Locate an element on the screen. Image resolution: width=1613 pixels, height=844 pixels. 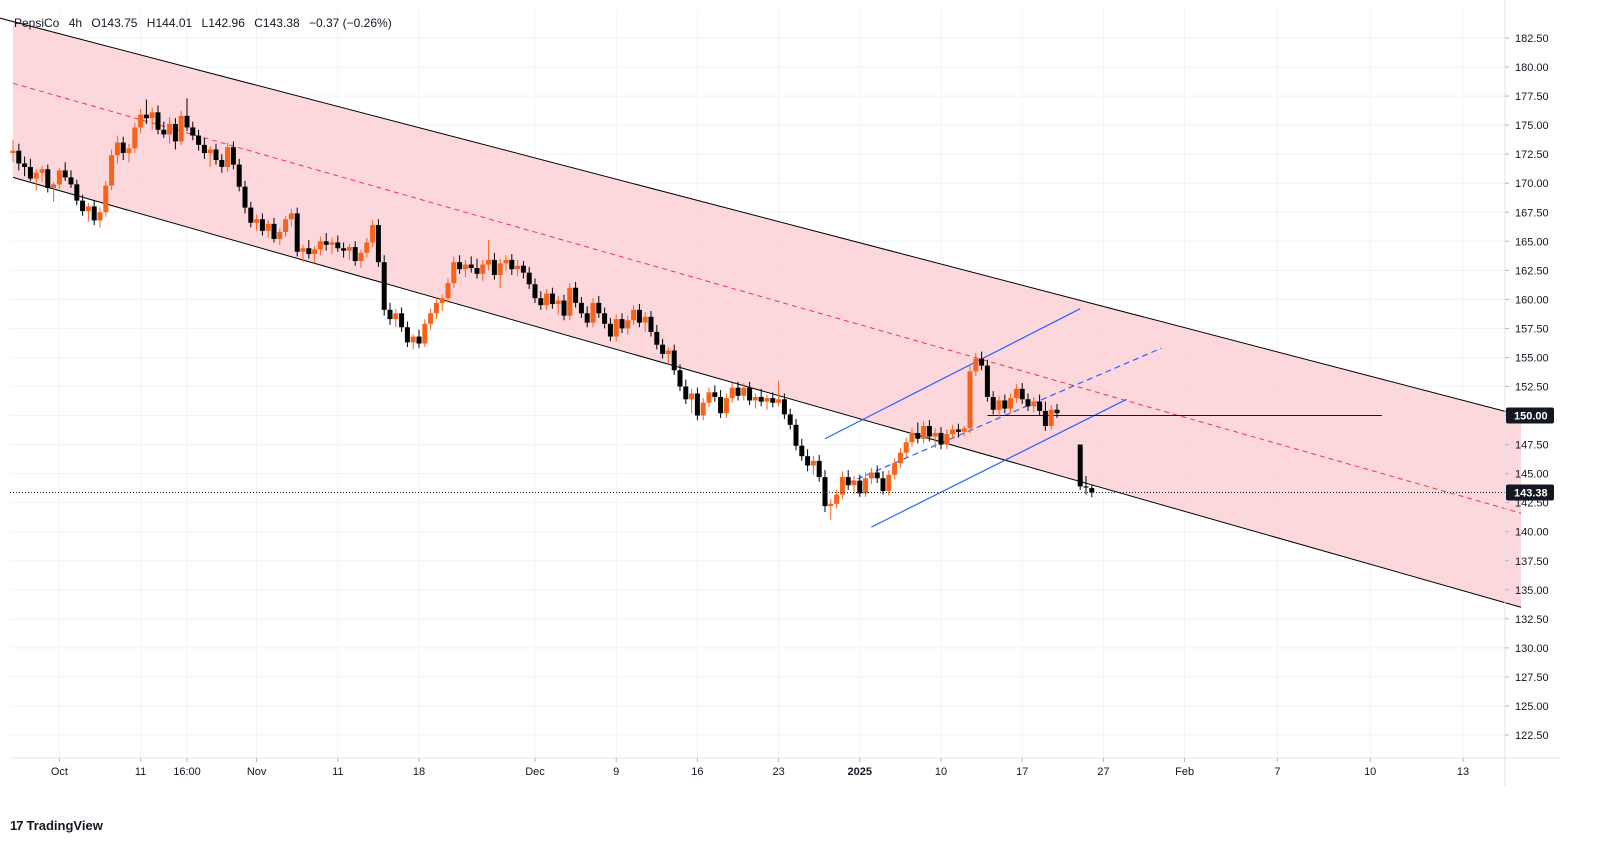
interval: 4h is located at coordinates (75, 23).